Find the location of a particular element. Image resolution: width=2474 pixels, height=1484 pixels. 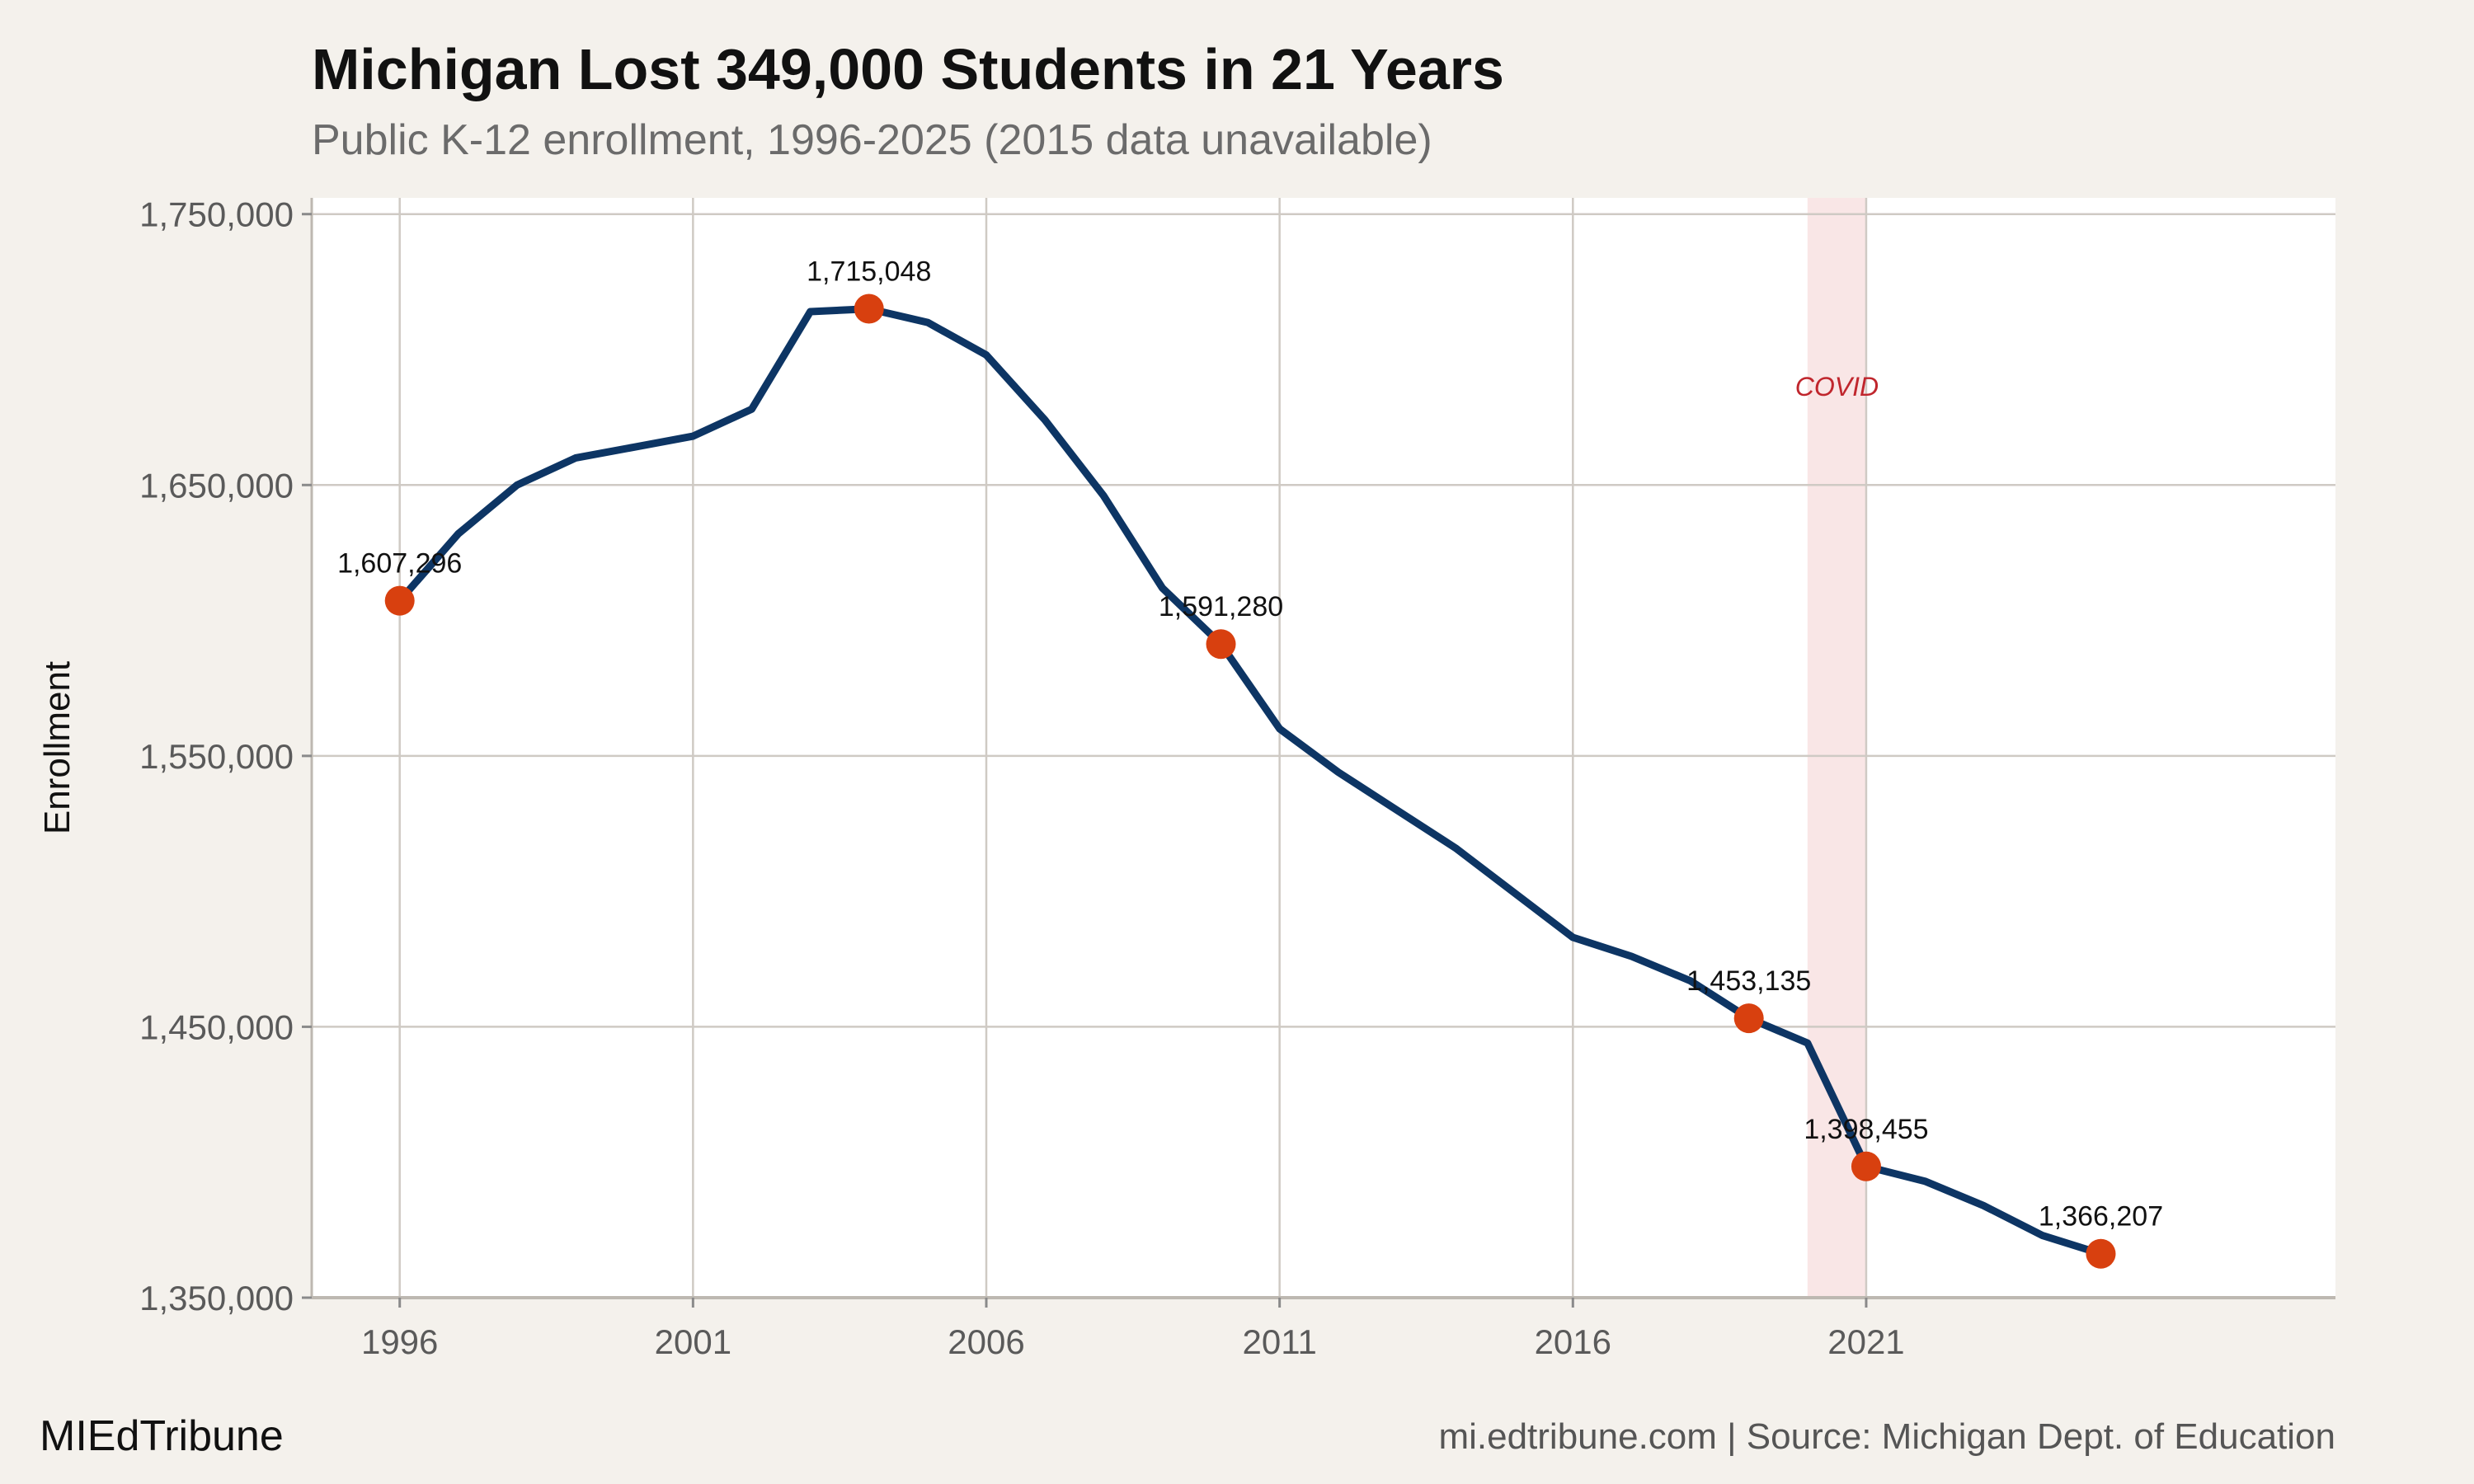

y-tick-label: 1,750,000 is located at coordinates (216, 214).